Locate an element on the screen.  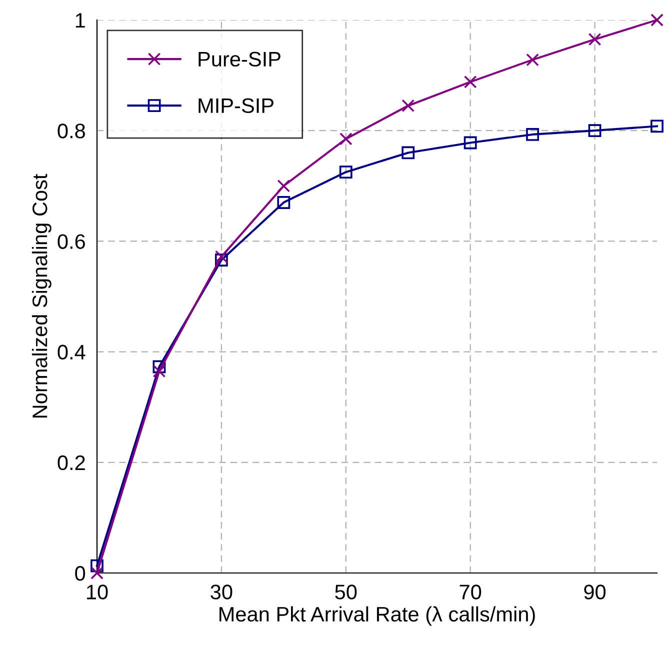
y-tick-label: 0.8 is located at coordinates (71, 131).